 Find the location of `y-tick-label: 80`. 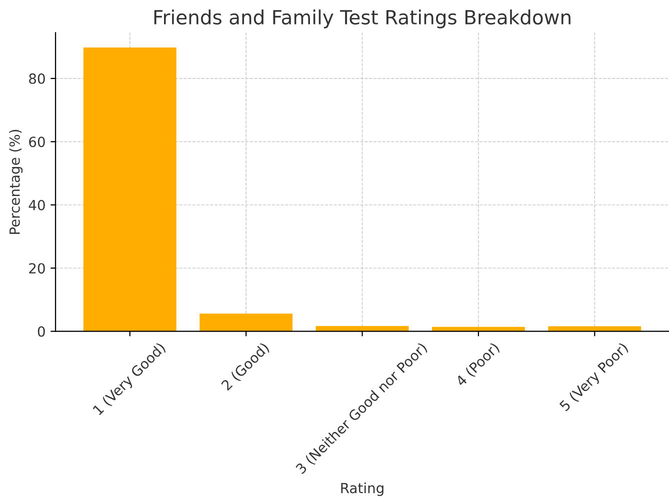

y-tick-label: 80 is located at coordinates (37, 78).